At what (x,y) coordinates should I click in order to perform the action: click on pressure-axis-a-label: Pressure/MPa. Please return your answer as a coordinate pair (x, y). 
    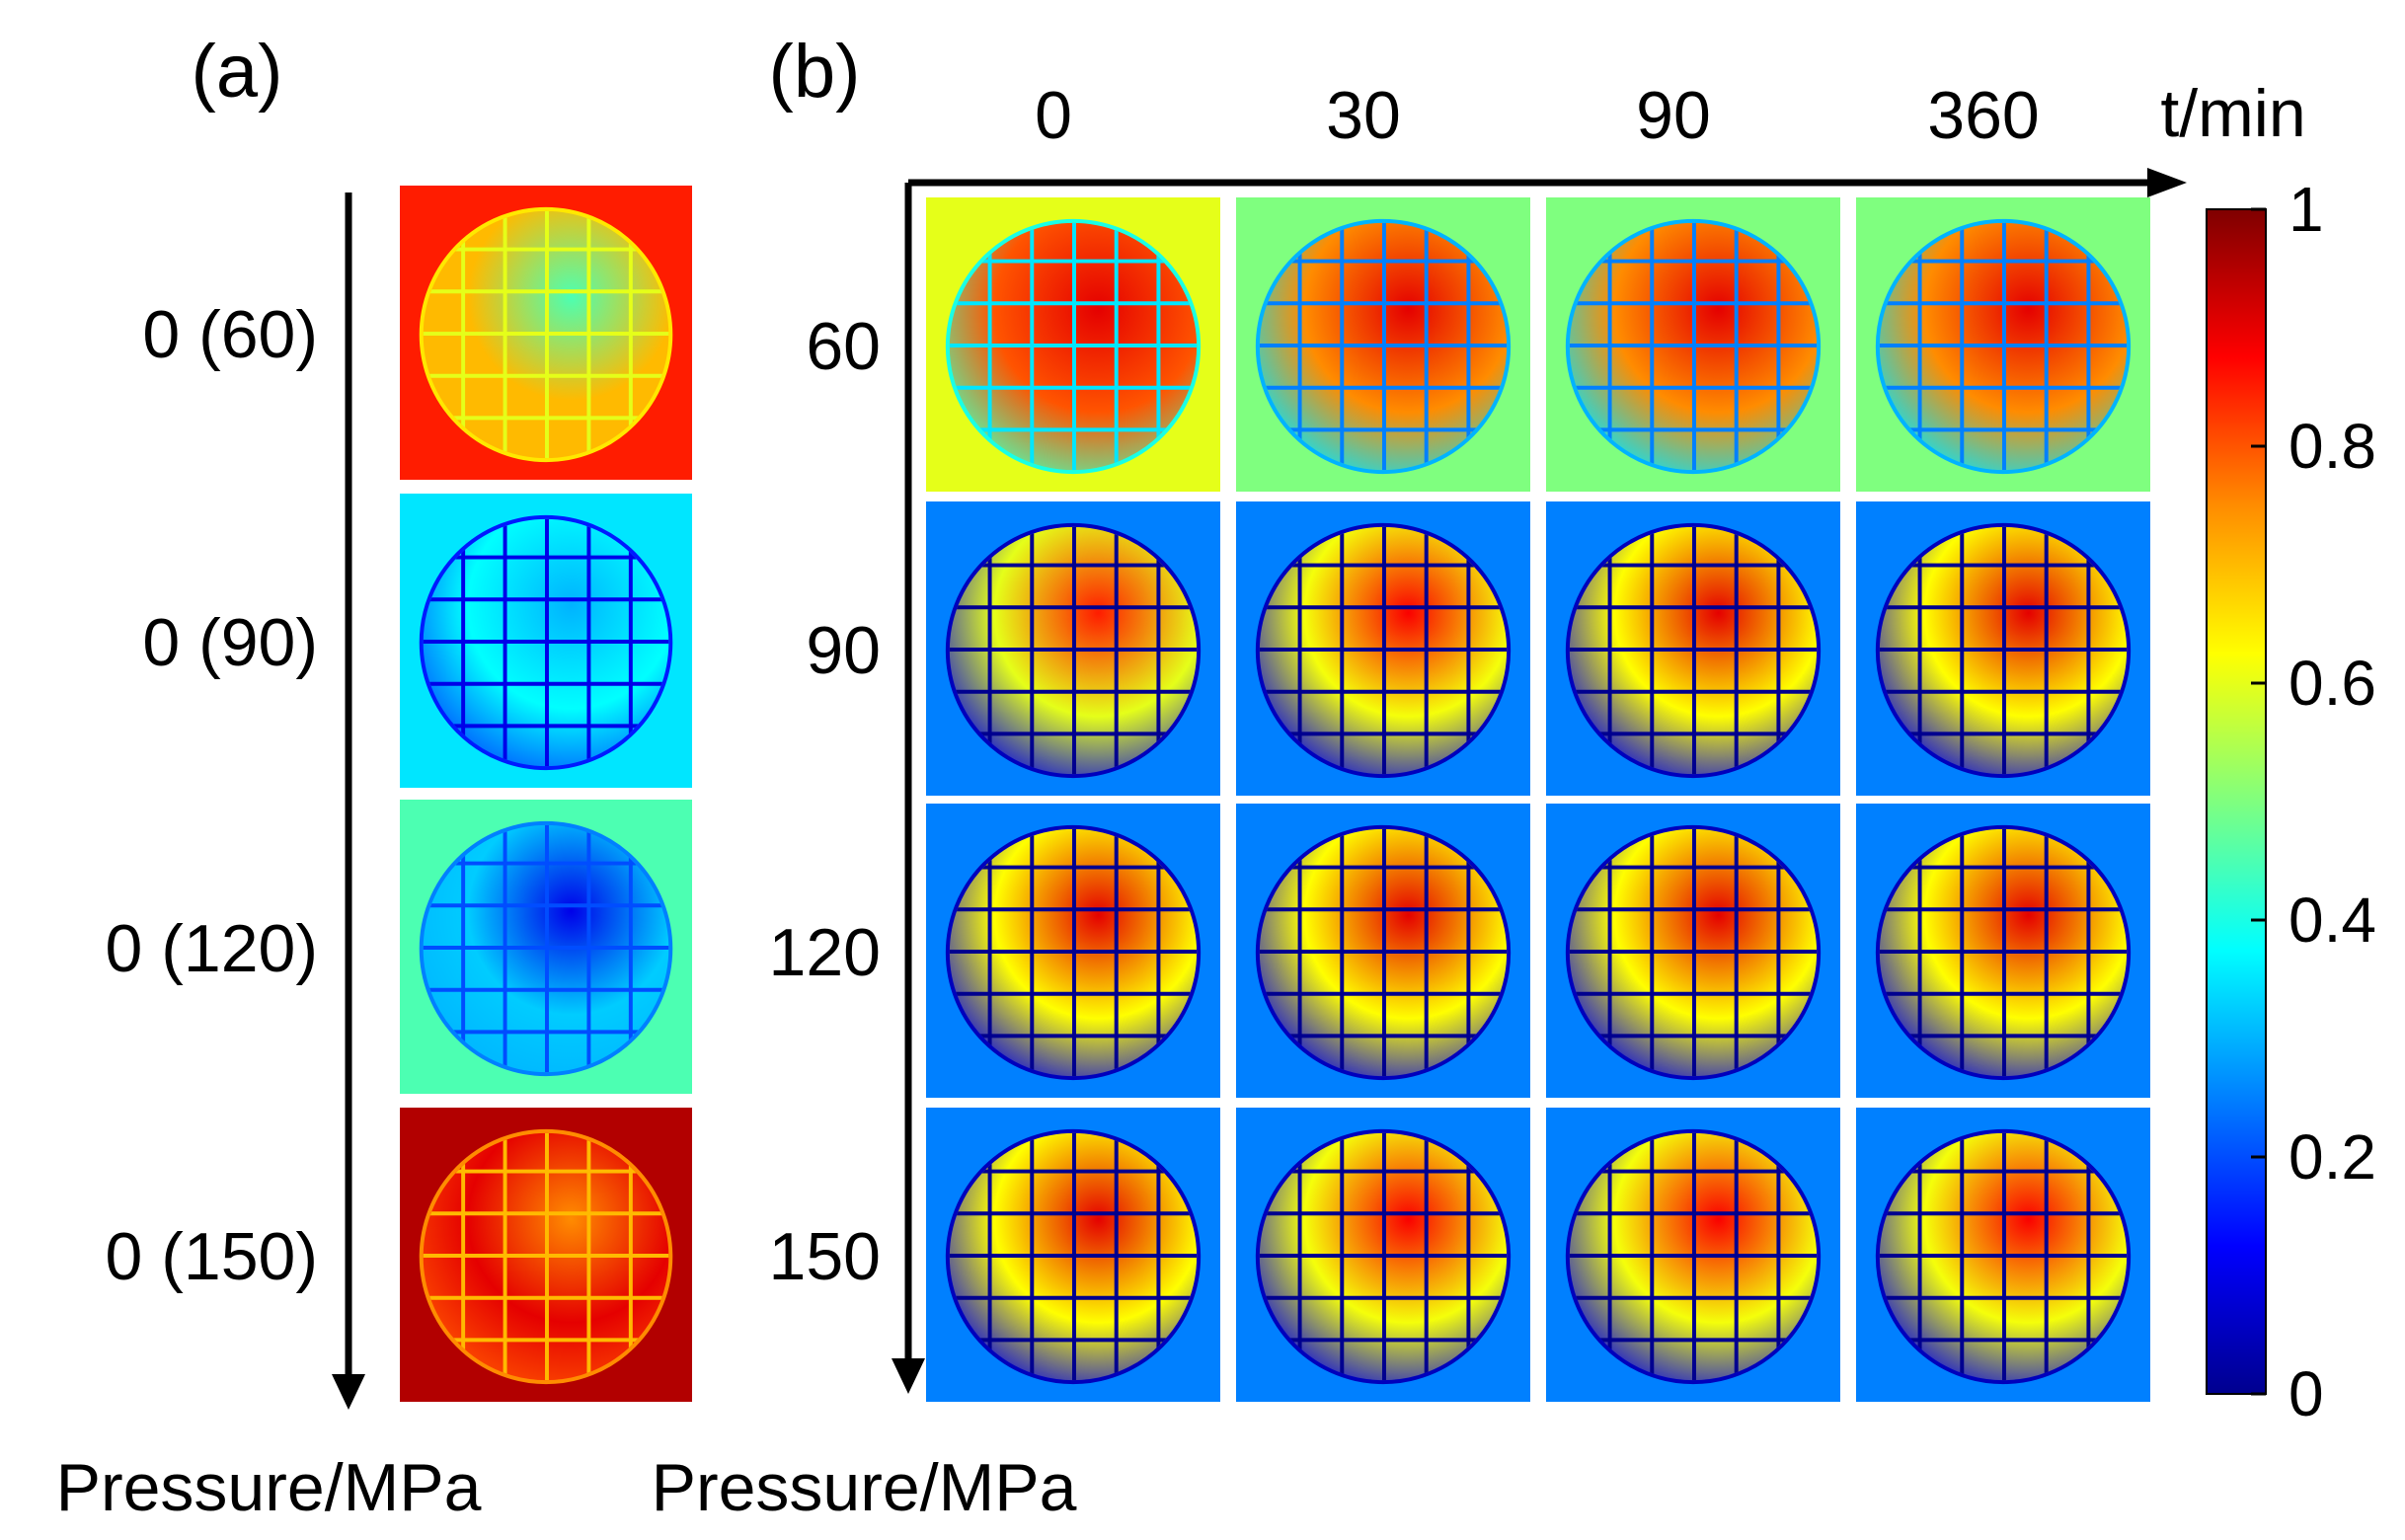
    Looking at the image, I should click on (269, 1487).